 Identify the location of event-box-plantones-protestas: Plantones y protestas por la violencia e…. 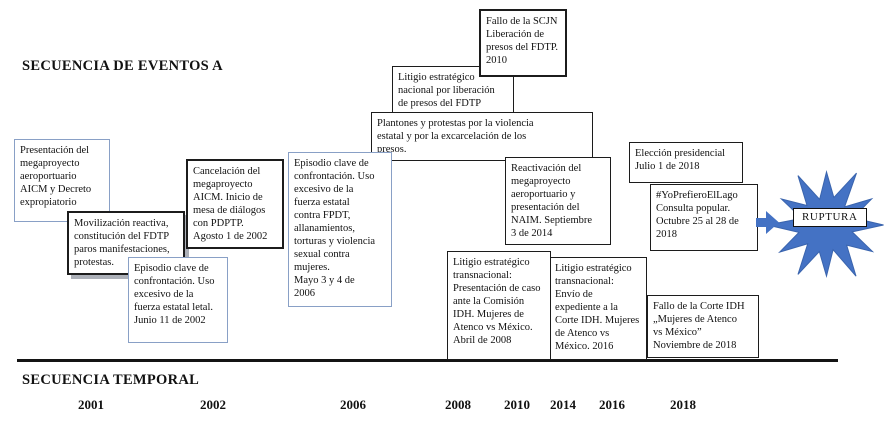
(482, 137).